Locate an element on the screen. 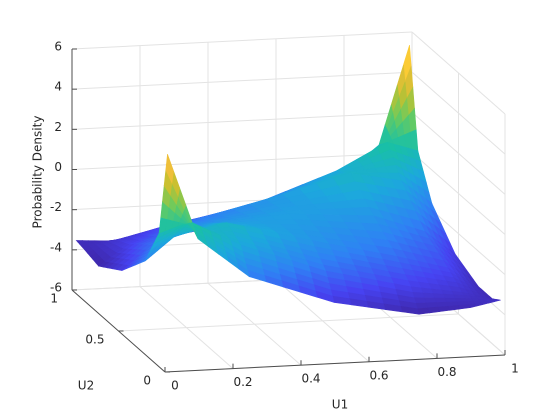 This screenshot has width=560, height=420. z-tick-label: 2 is located at coordinates (58, 127).